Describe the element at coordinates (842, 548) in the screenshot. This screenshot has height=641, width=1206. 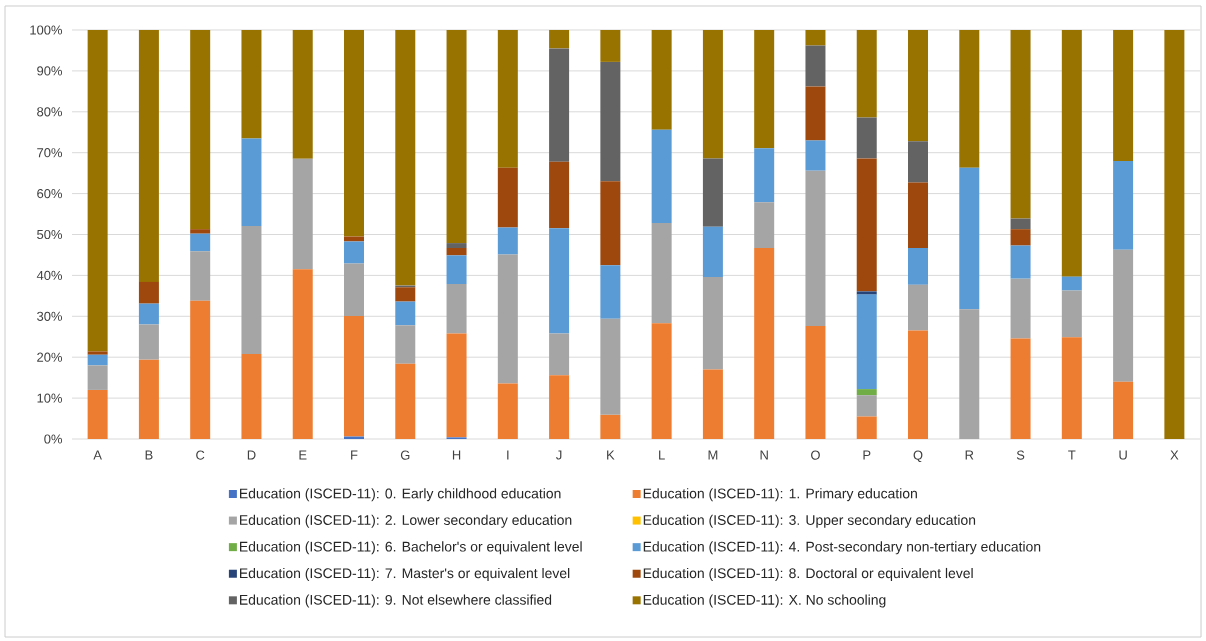
I see `legend-label: Education (ISCED-11): 4. Post-secondary non-tertiary education` at that location.